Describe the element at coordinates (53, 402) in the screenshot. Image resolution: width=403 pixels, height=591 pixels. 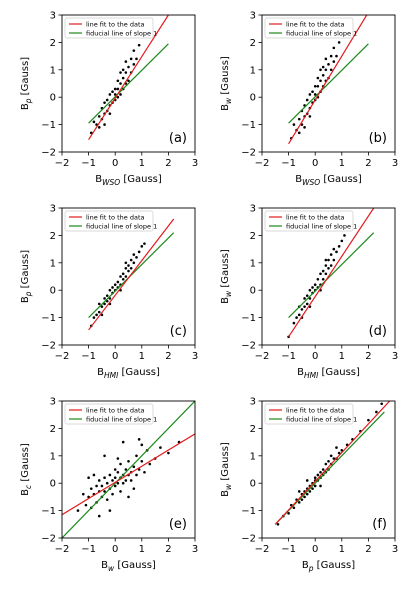
I see `y-tick-label: 3` at that location.